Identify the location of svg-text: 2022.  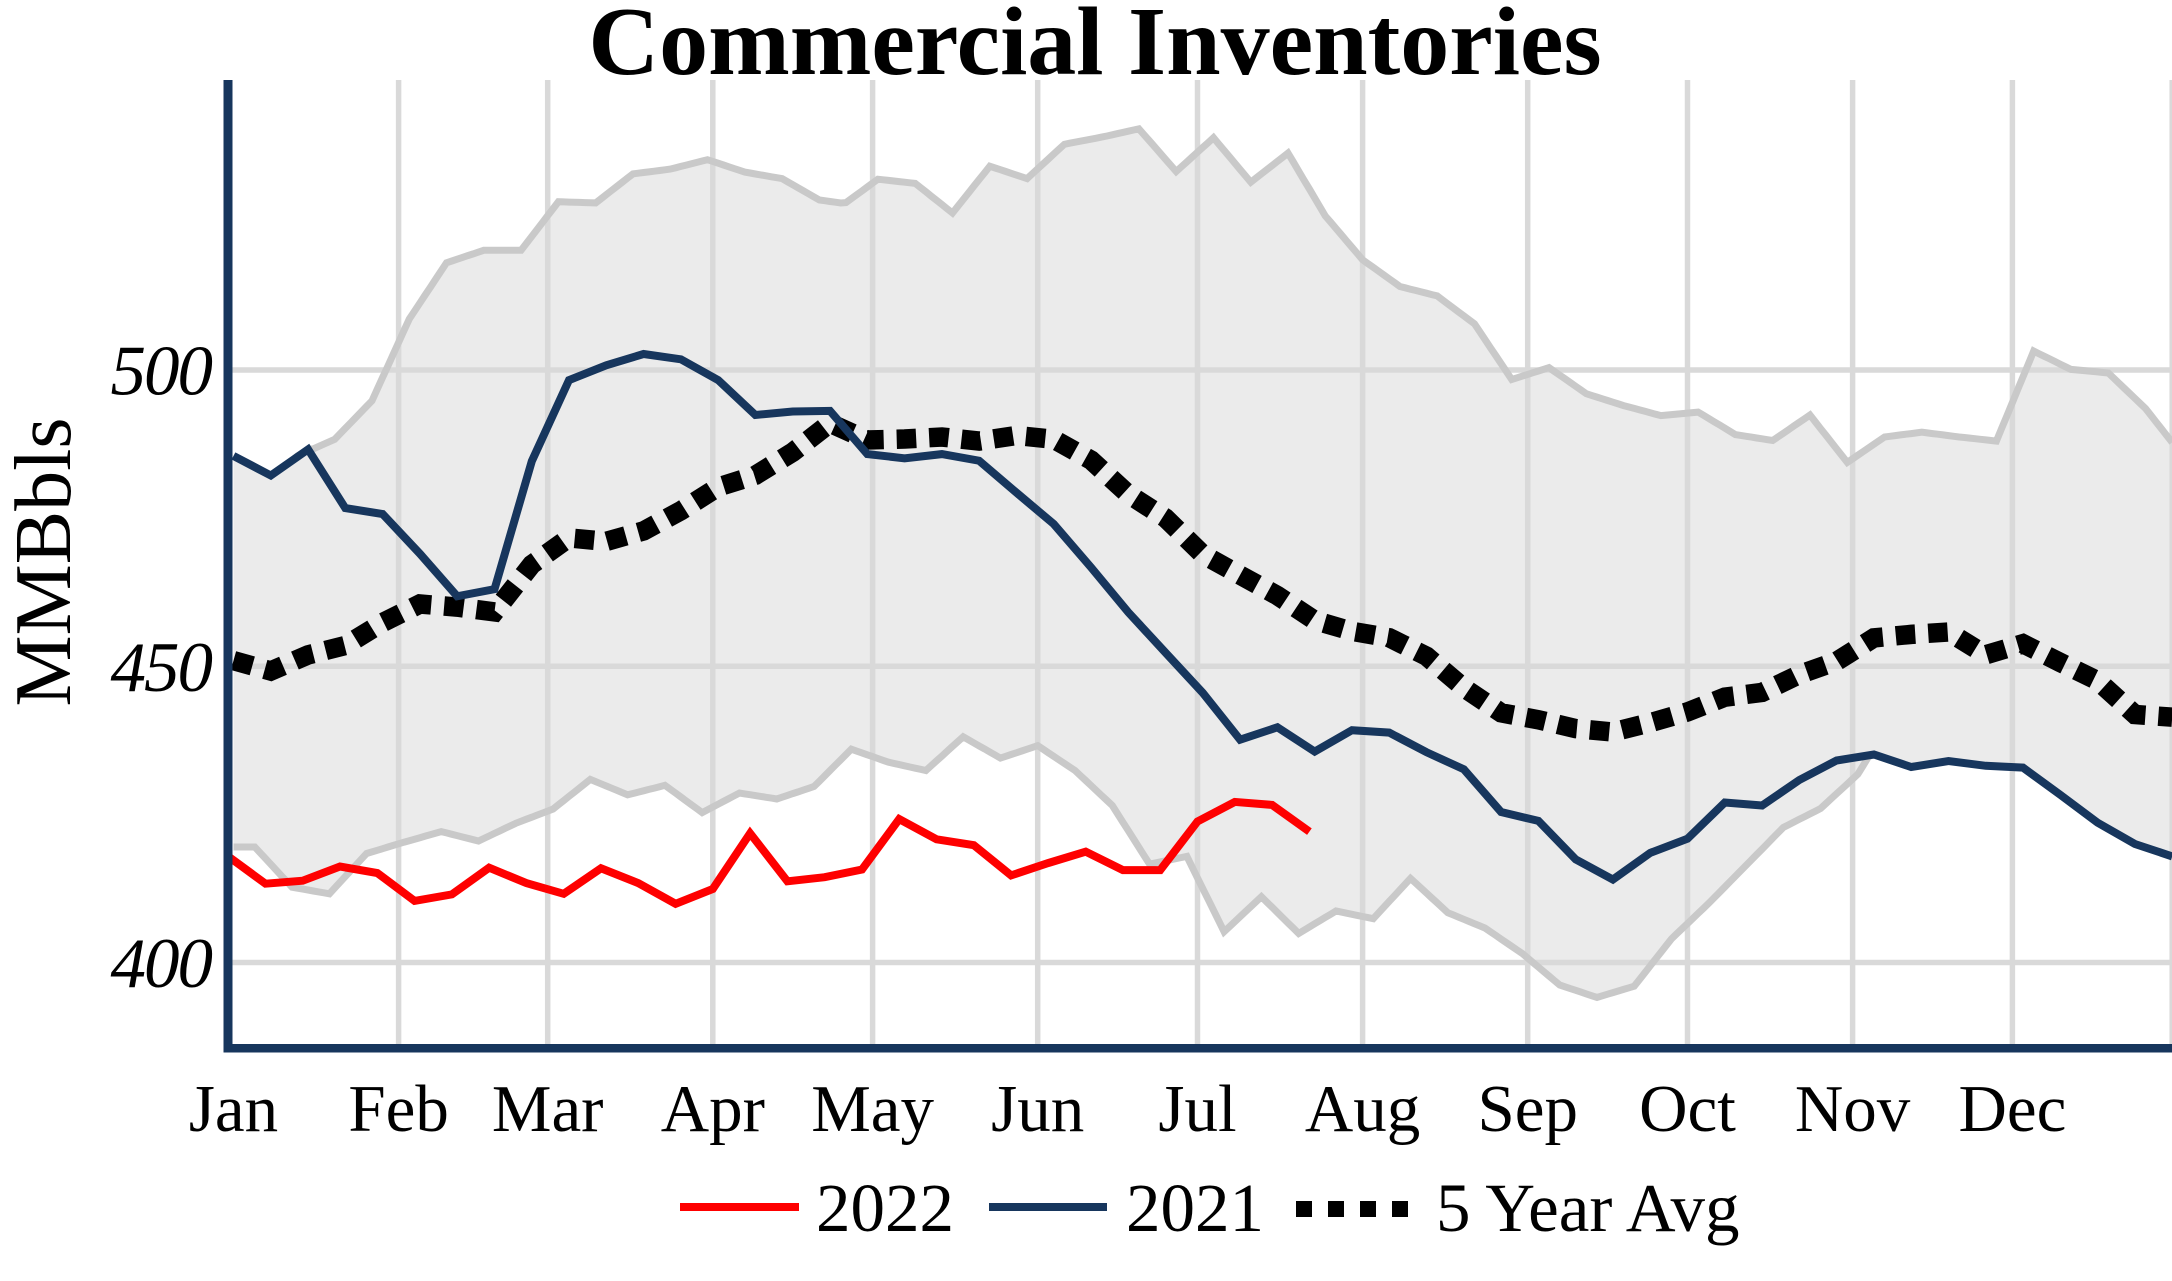
(885, 1208).